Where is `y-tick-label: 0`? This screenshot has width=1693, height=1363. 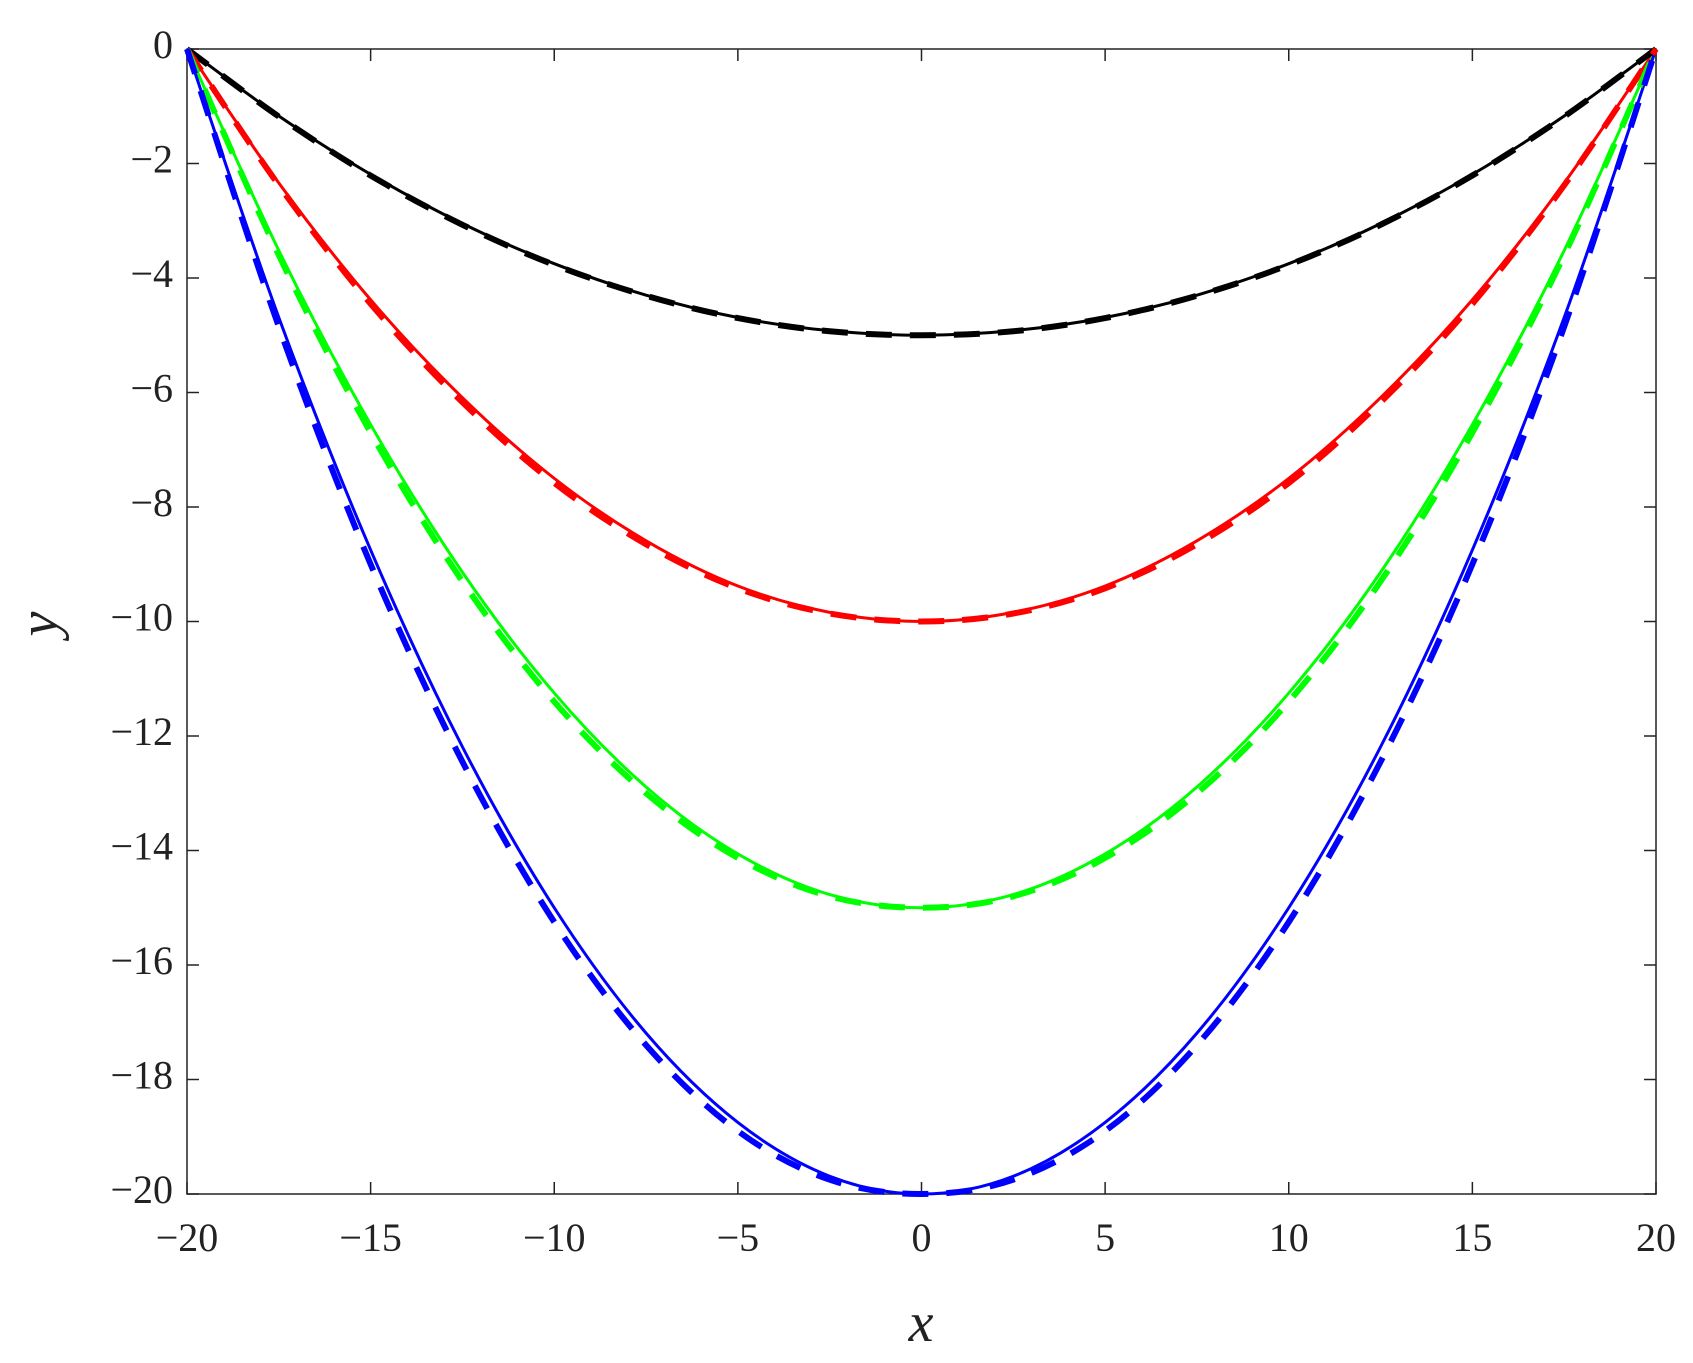 y-tick-label: 0 is located at coordinates (163, 44).